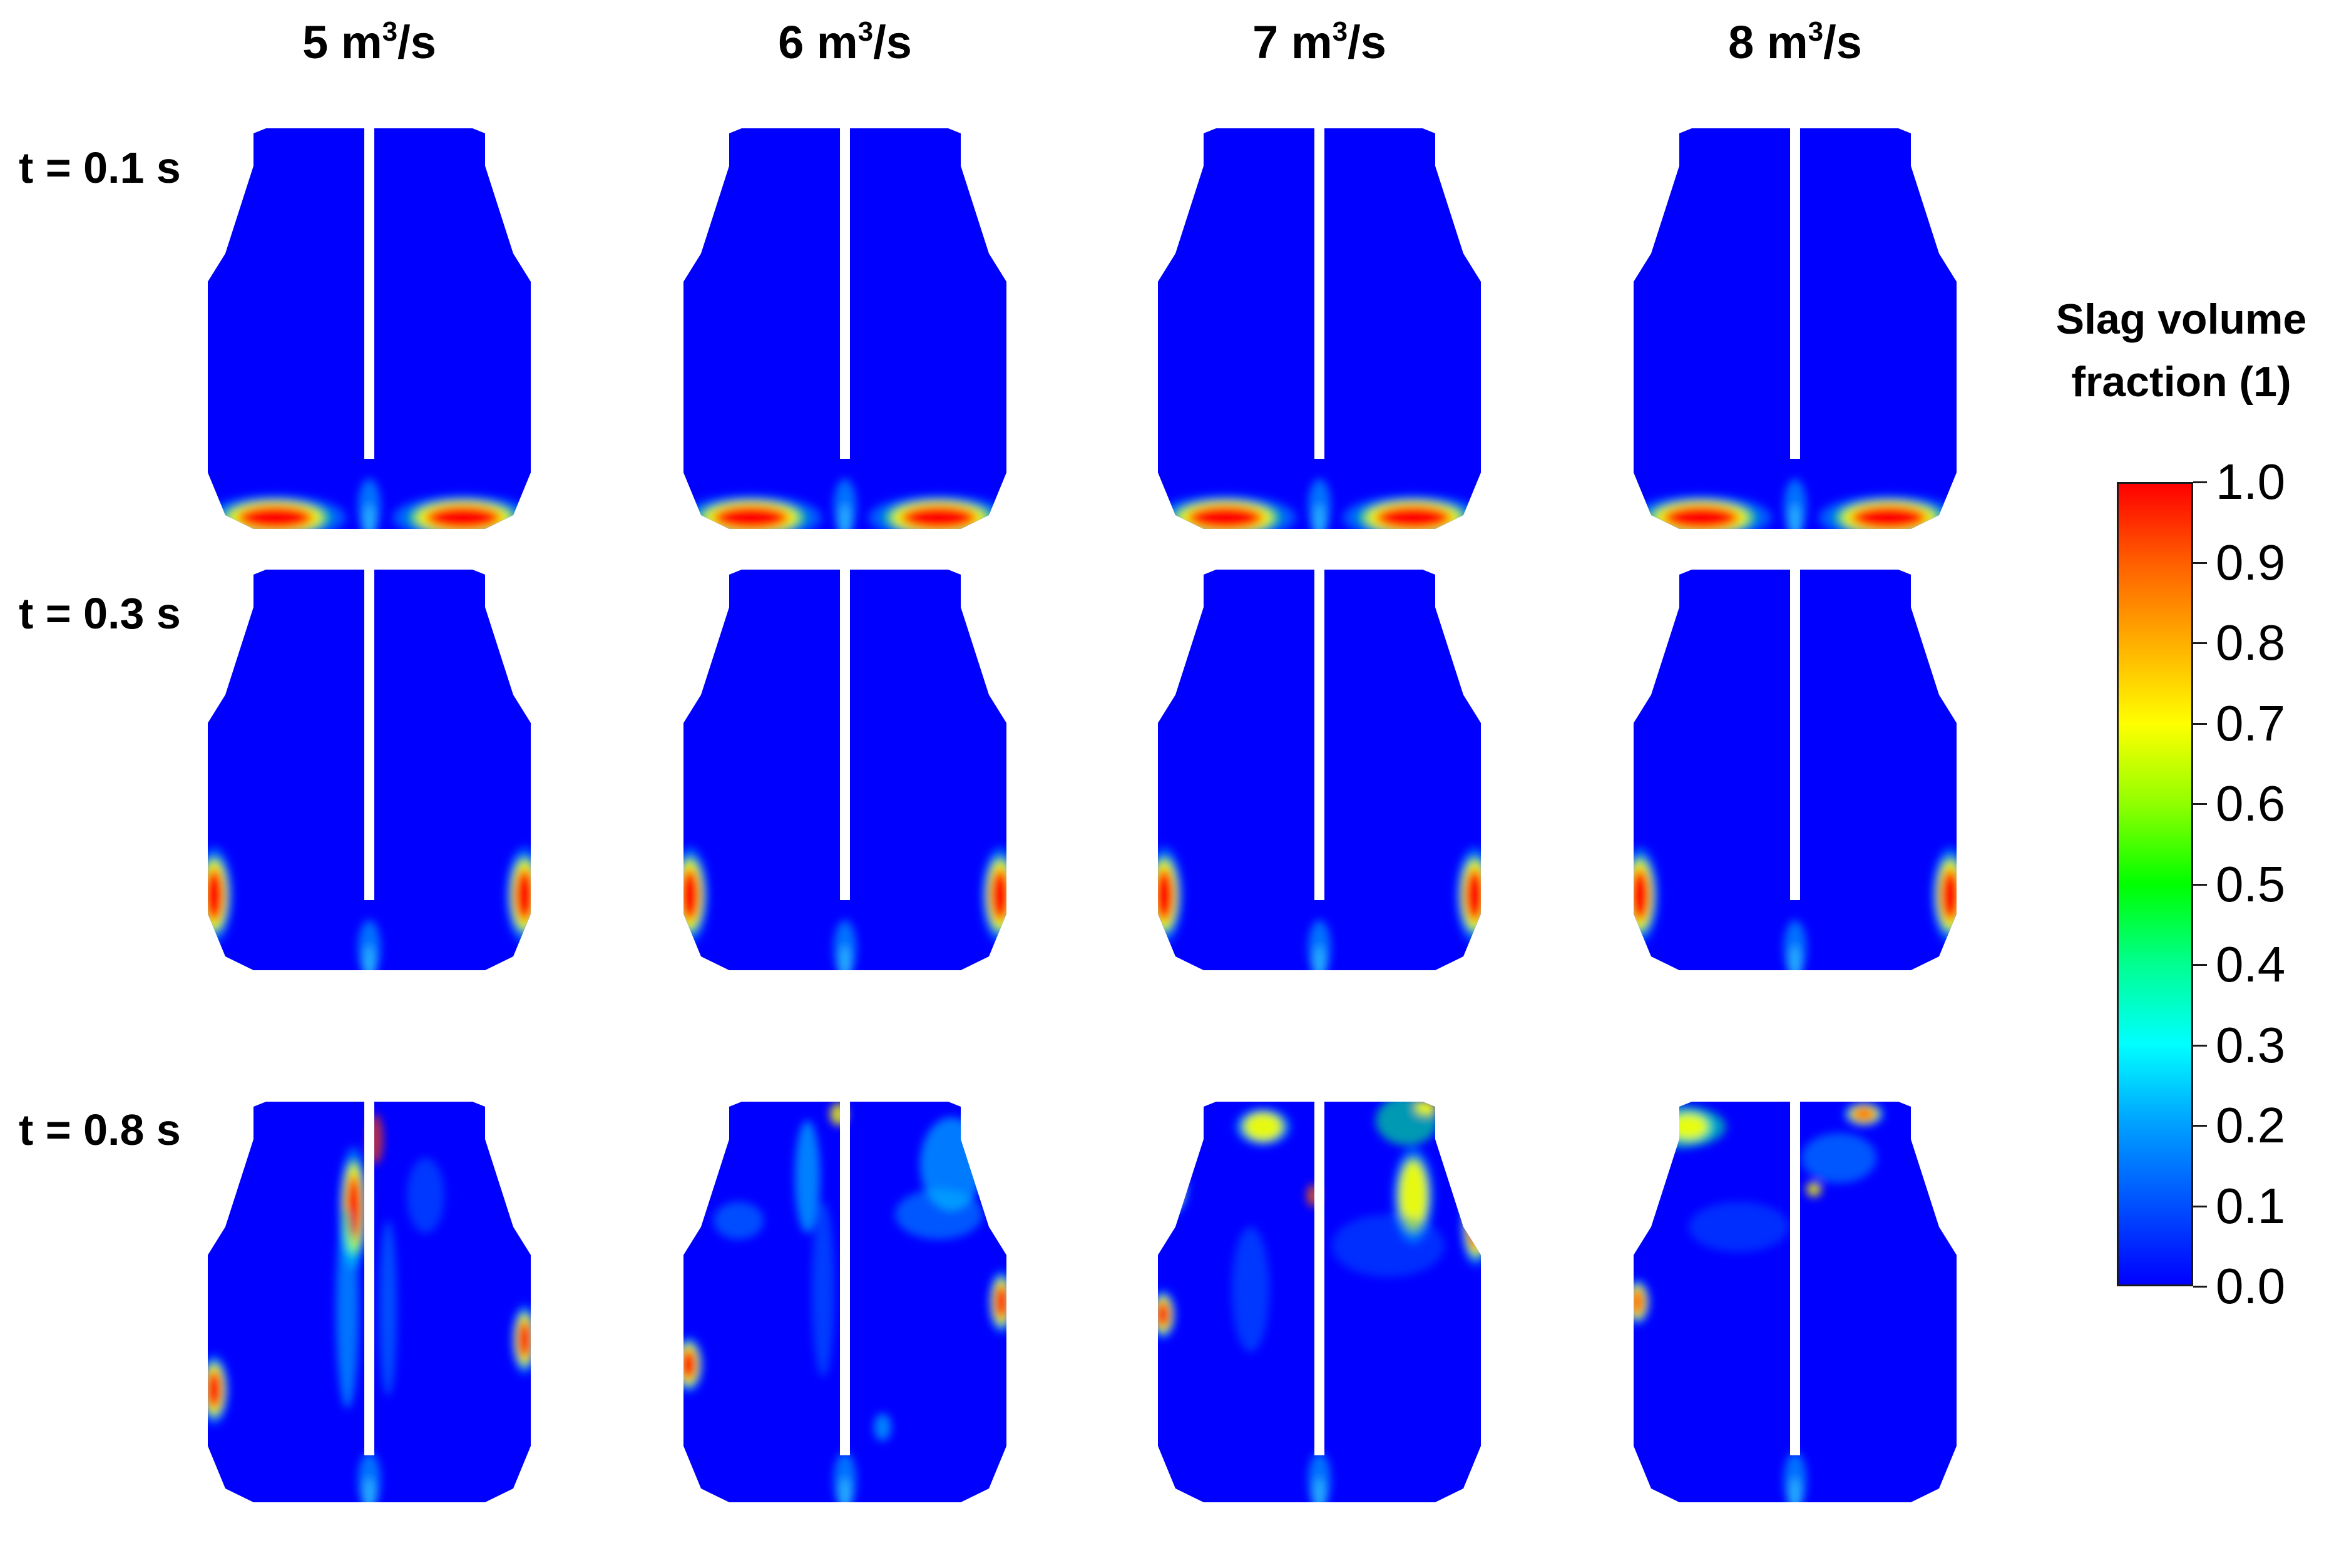 This screenshot has width=2349, height=1568. I want to click on colorbar-tick-label: 1.0, so click(2251, 482).